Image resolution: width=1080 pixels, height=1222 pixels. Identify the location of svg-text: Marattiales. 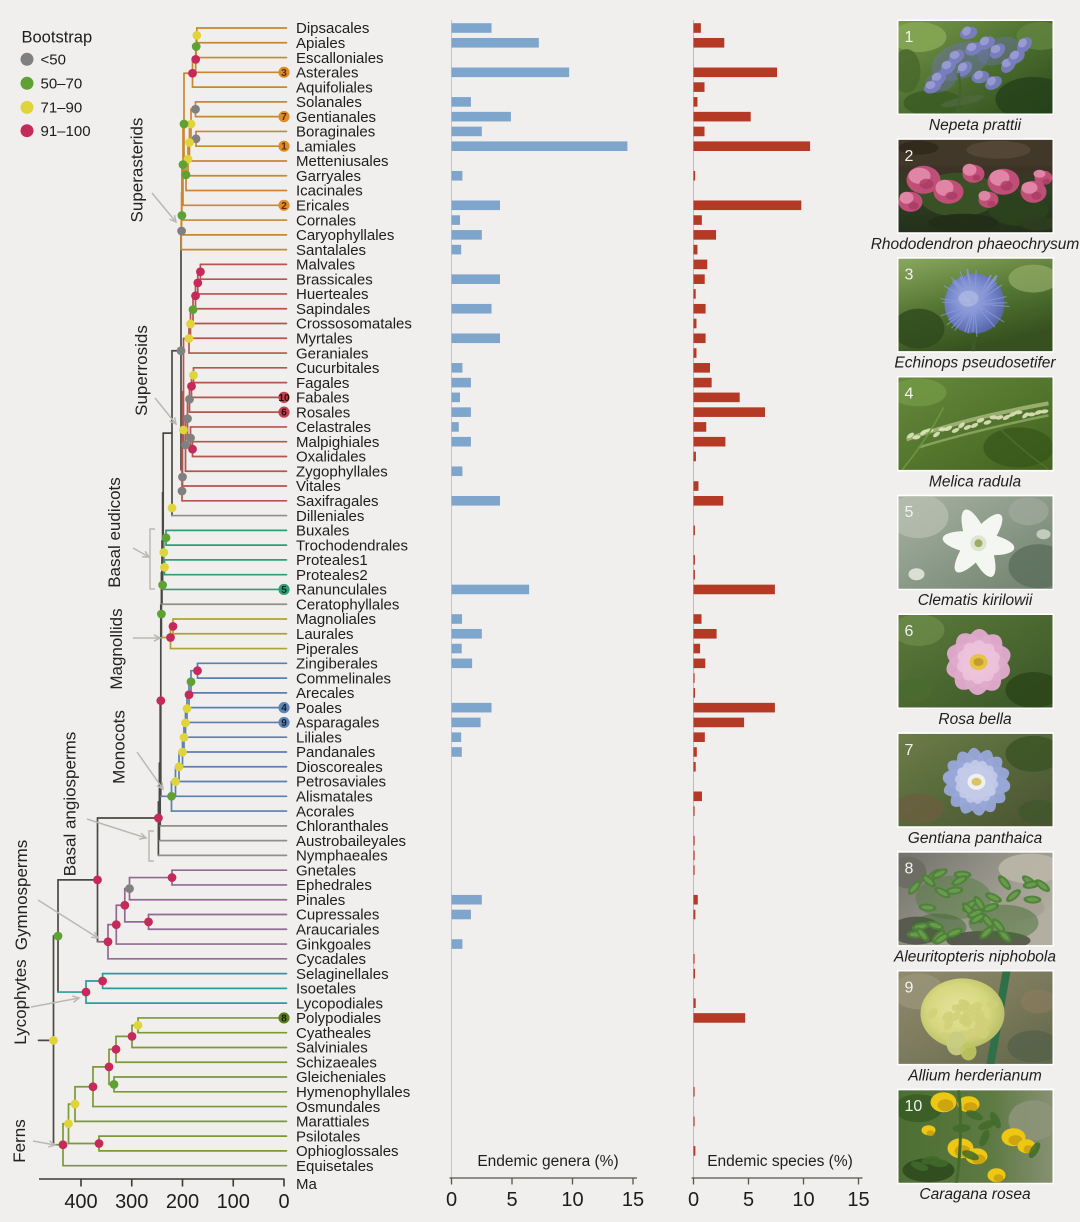
(332, 1122).